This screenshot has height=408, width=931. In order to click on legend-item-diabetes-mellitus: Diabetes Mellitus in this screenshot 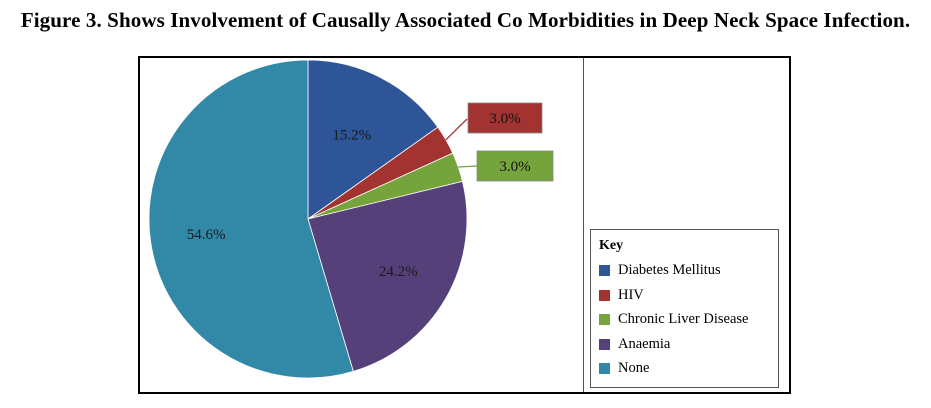, I will do `click(660, 270)`.